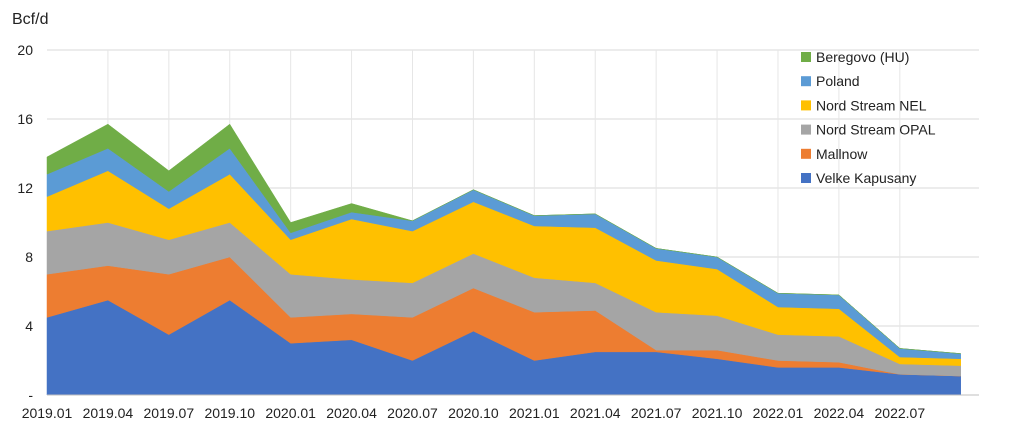 The width and height of the screenshot is (1009, 432). Describe the element at coordinates (900, 413) in the screenshot. I see `x-tick-label: 2022.07` at that location.